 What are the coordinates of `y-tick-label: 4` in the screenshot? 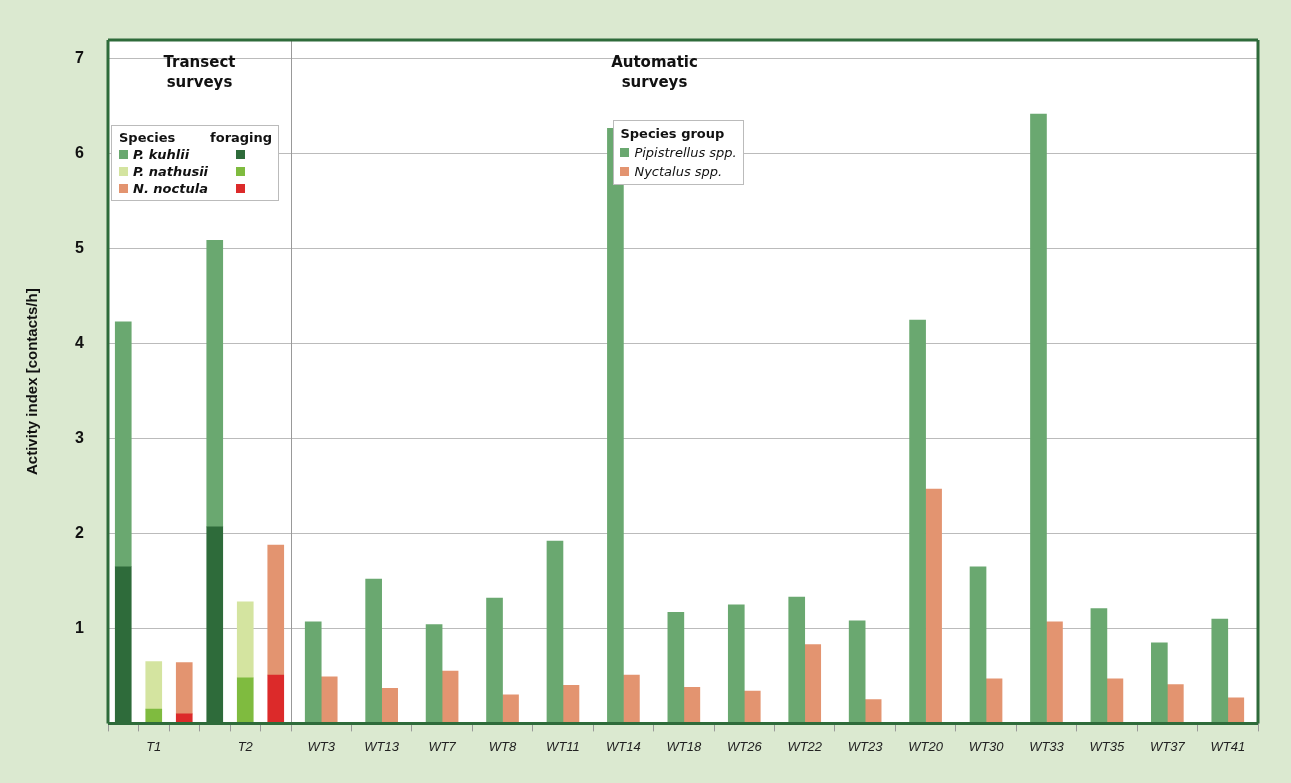 It's located at (80, 343).